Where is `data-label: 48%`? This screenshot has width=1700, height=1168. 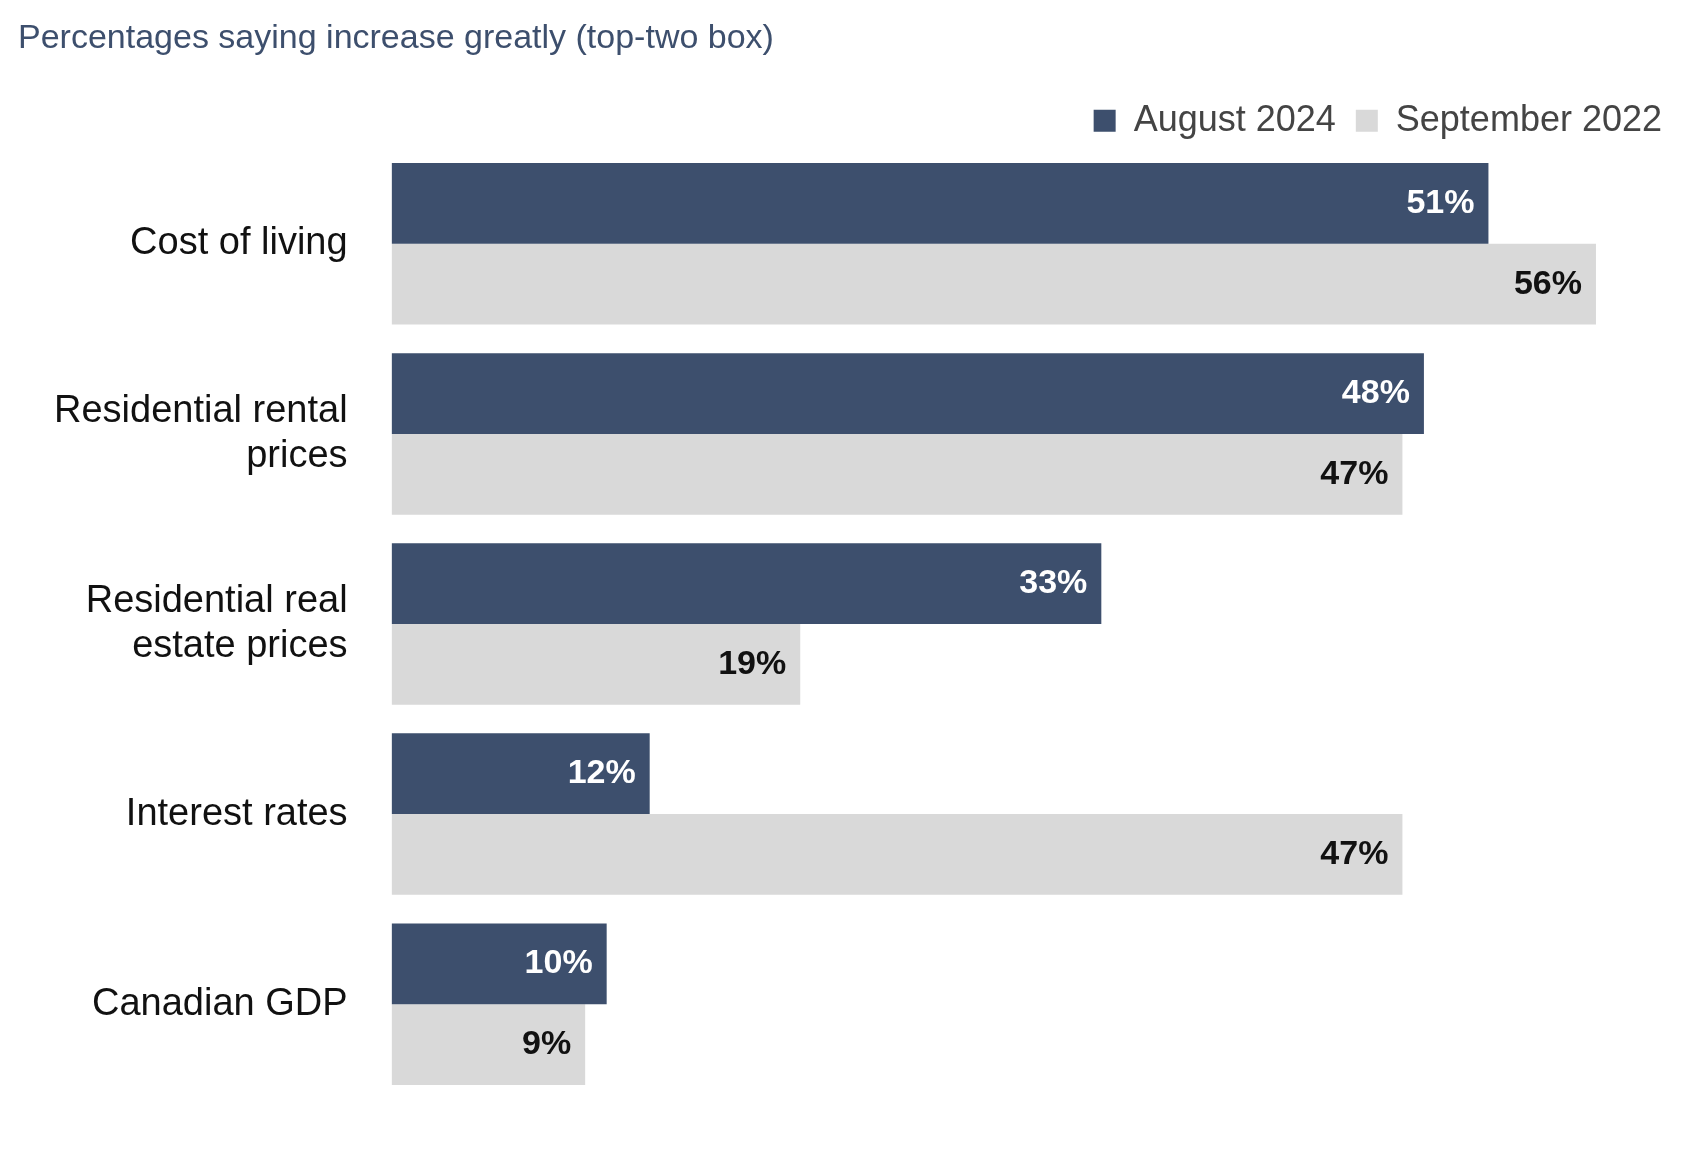
data-label: 48% is located at coordinates (1375, 390).